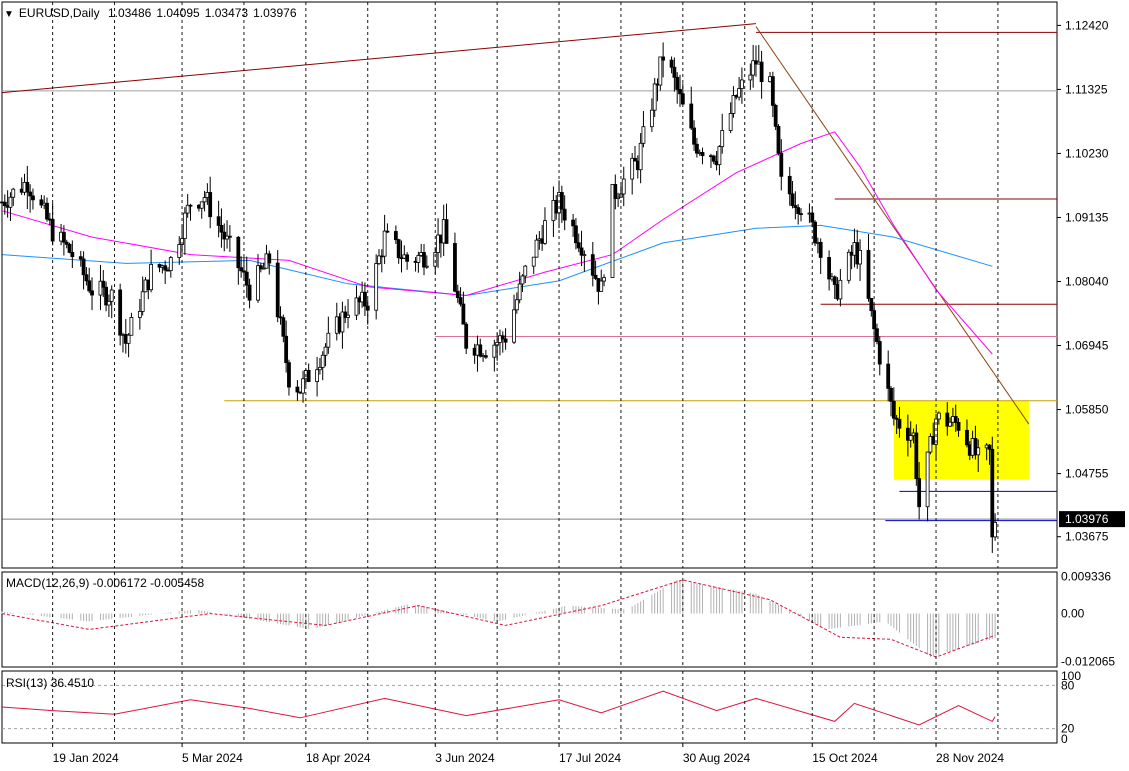 Image resolution: width=1129 pixels, height=771 pixels. What do you see at coordinates (845, 758) in the screenshot?
I see `x-tick-label: 15 Oct 2024` at bounding box center [845, 758].